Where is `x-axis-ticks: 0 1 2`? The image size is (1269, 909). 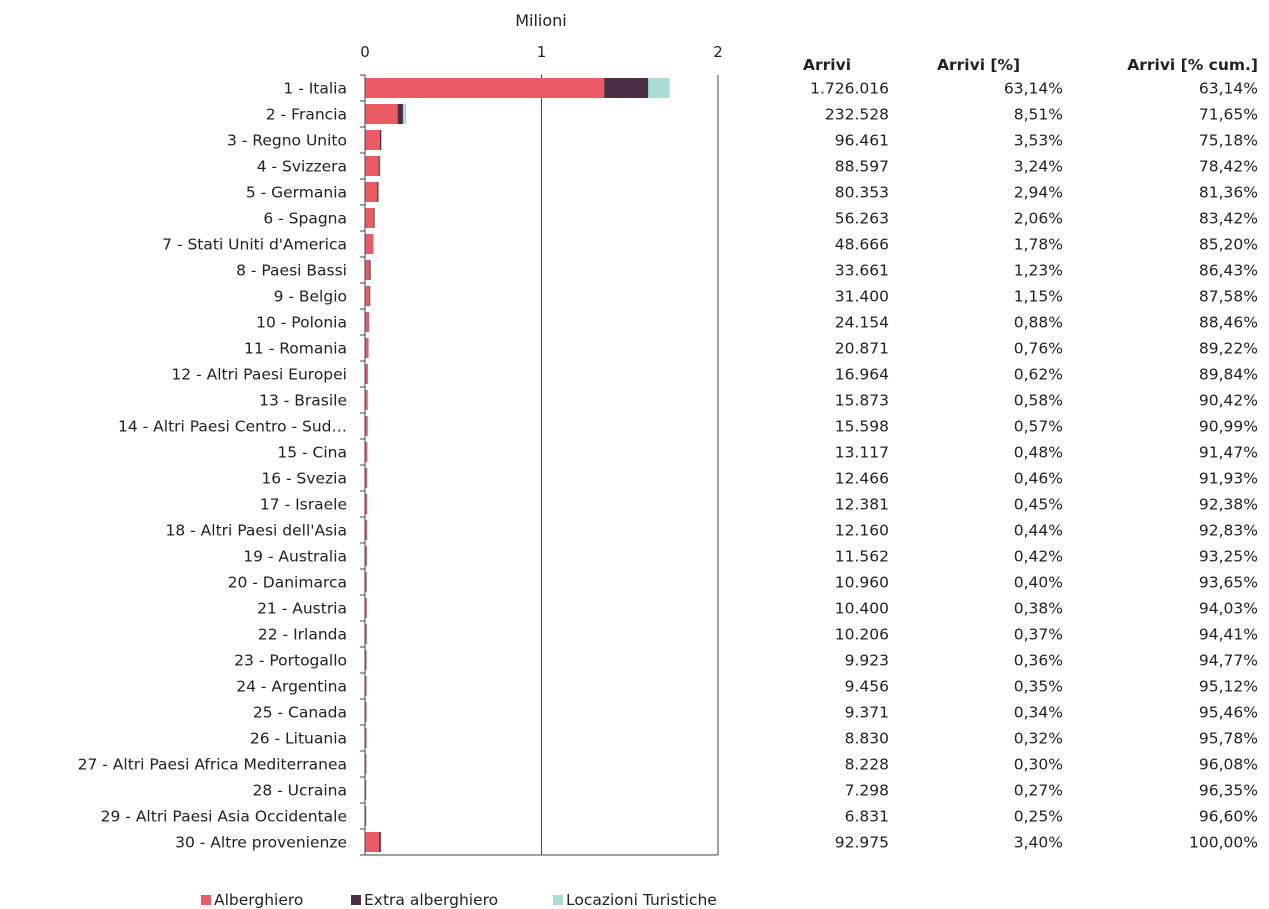
x-axis-ticks: 0 1 2 is located at coordinates (541, 52).